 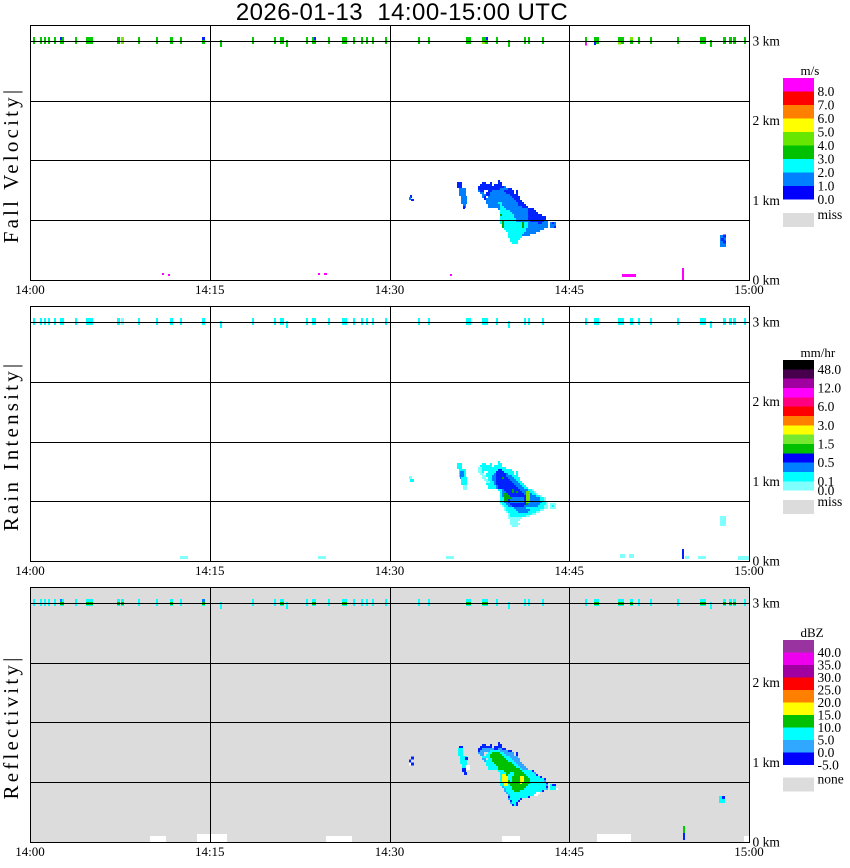 I want to click on svg-text: 0.1, so click(x=826, y=481).